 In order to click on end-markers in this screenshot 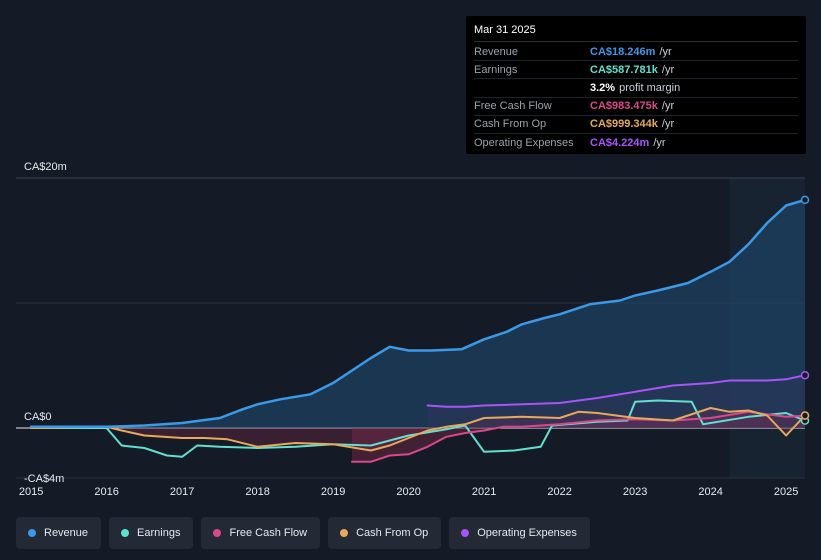, I will do `click(805, 310)`.